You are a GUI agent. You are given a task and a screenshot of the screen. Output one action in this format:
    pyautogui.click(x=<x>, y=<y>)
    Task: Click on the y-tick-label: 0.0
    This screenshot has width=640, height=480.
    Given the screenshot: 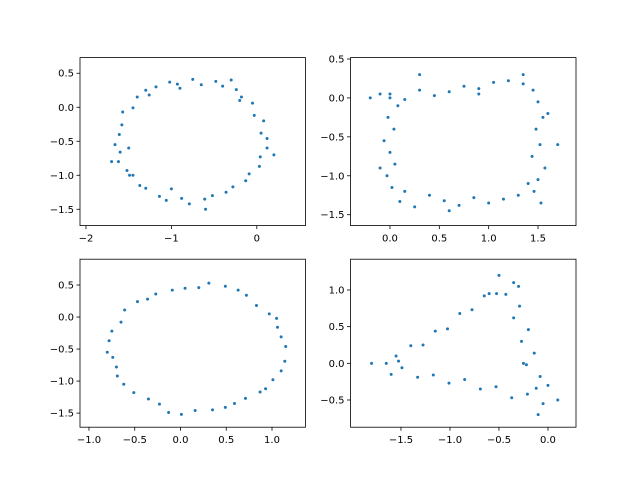 What is the action you would take?
    pyautogui.click(x=66, y=318)
    